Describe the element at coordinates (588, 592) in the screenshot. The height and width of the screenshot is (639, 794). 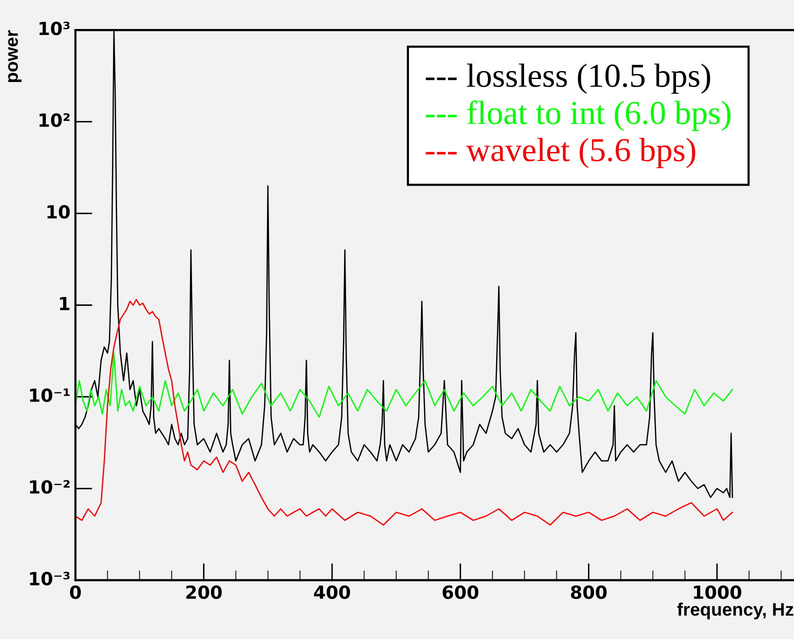
I see `x-tick-label: 800` at that location.